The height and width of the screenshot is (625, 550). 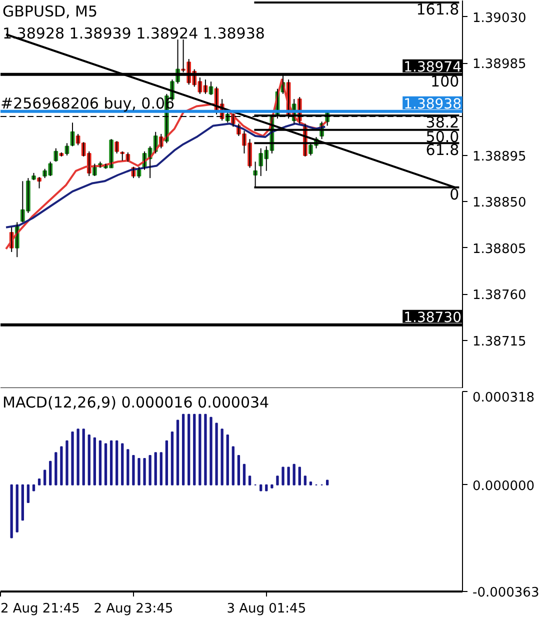 I want to click on y-tick-label: 1.39030, so click(x=499, y=18).